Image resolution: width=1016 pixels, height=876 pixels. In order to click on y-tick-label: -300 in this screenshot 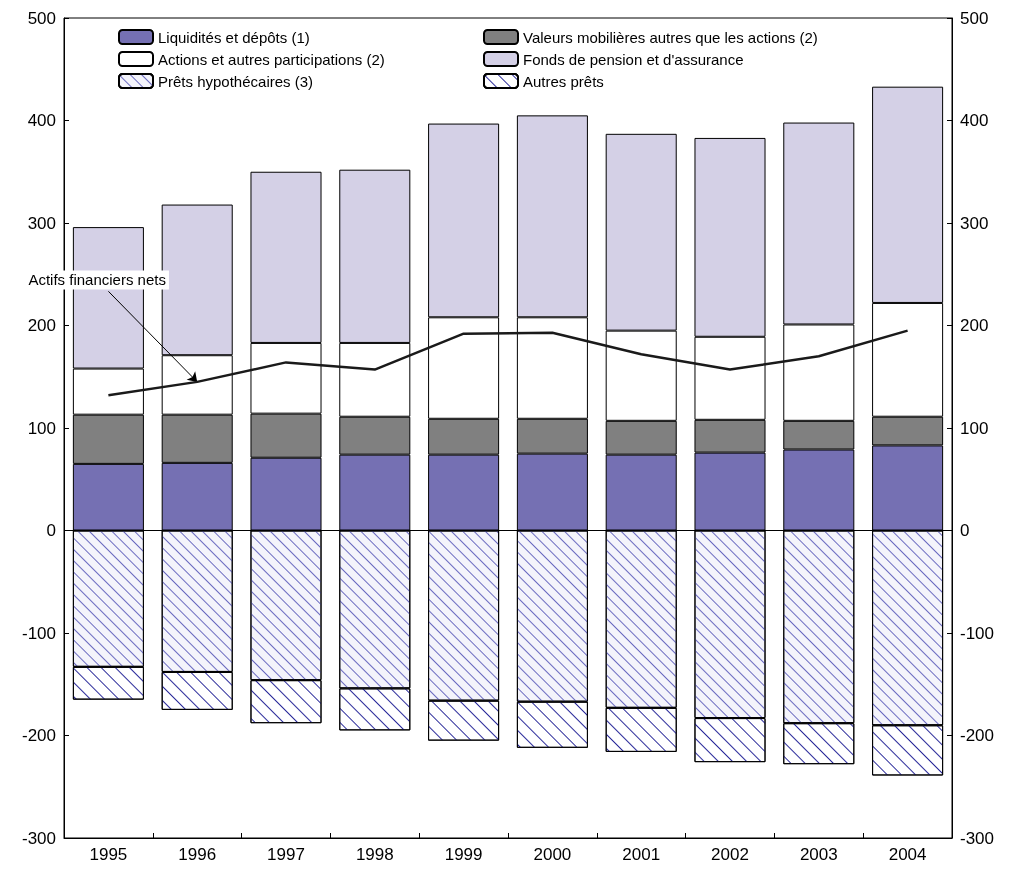, I will do `click(38, 838)`.